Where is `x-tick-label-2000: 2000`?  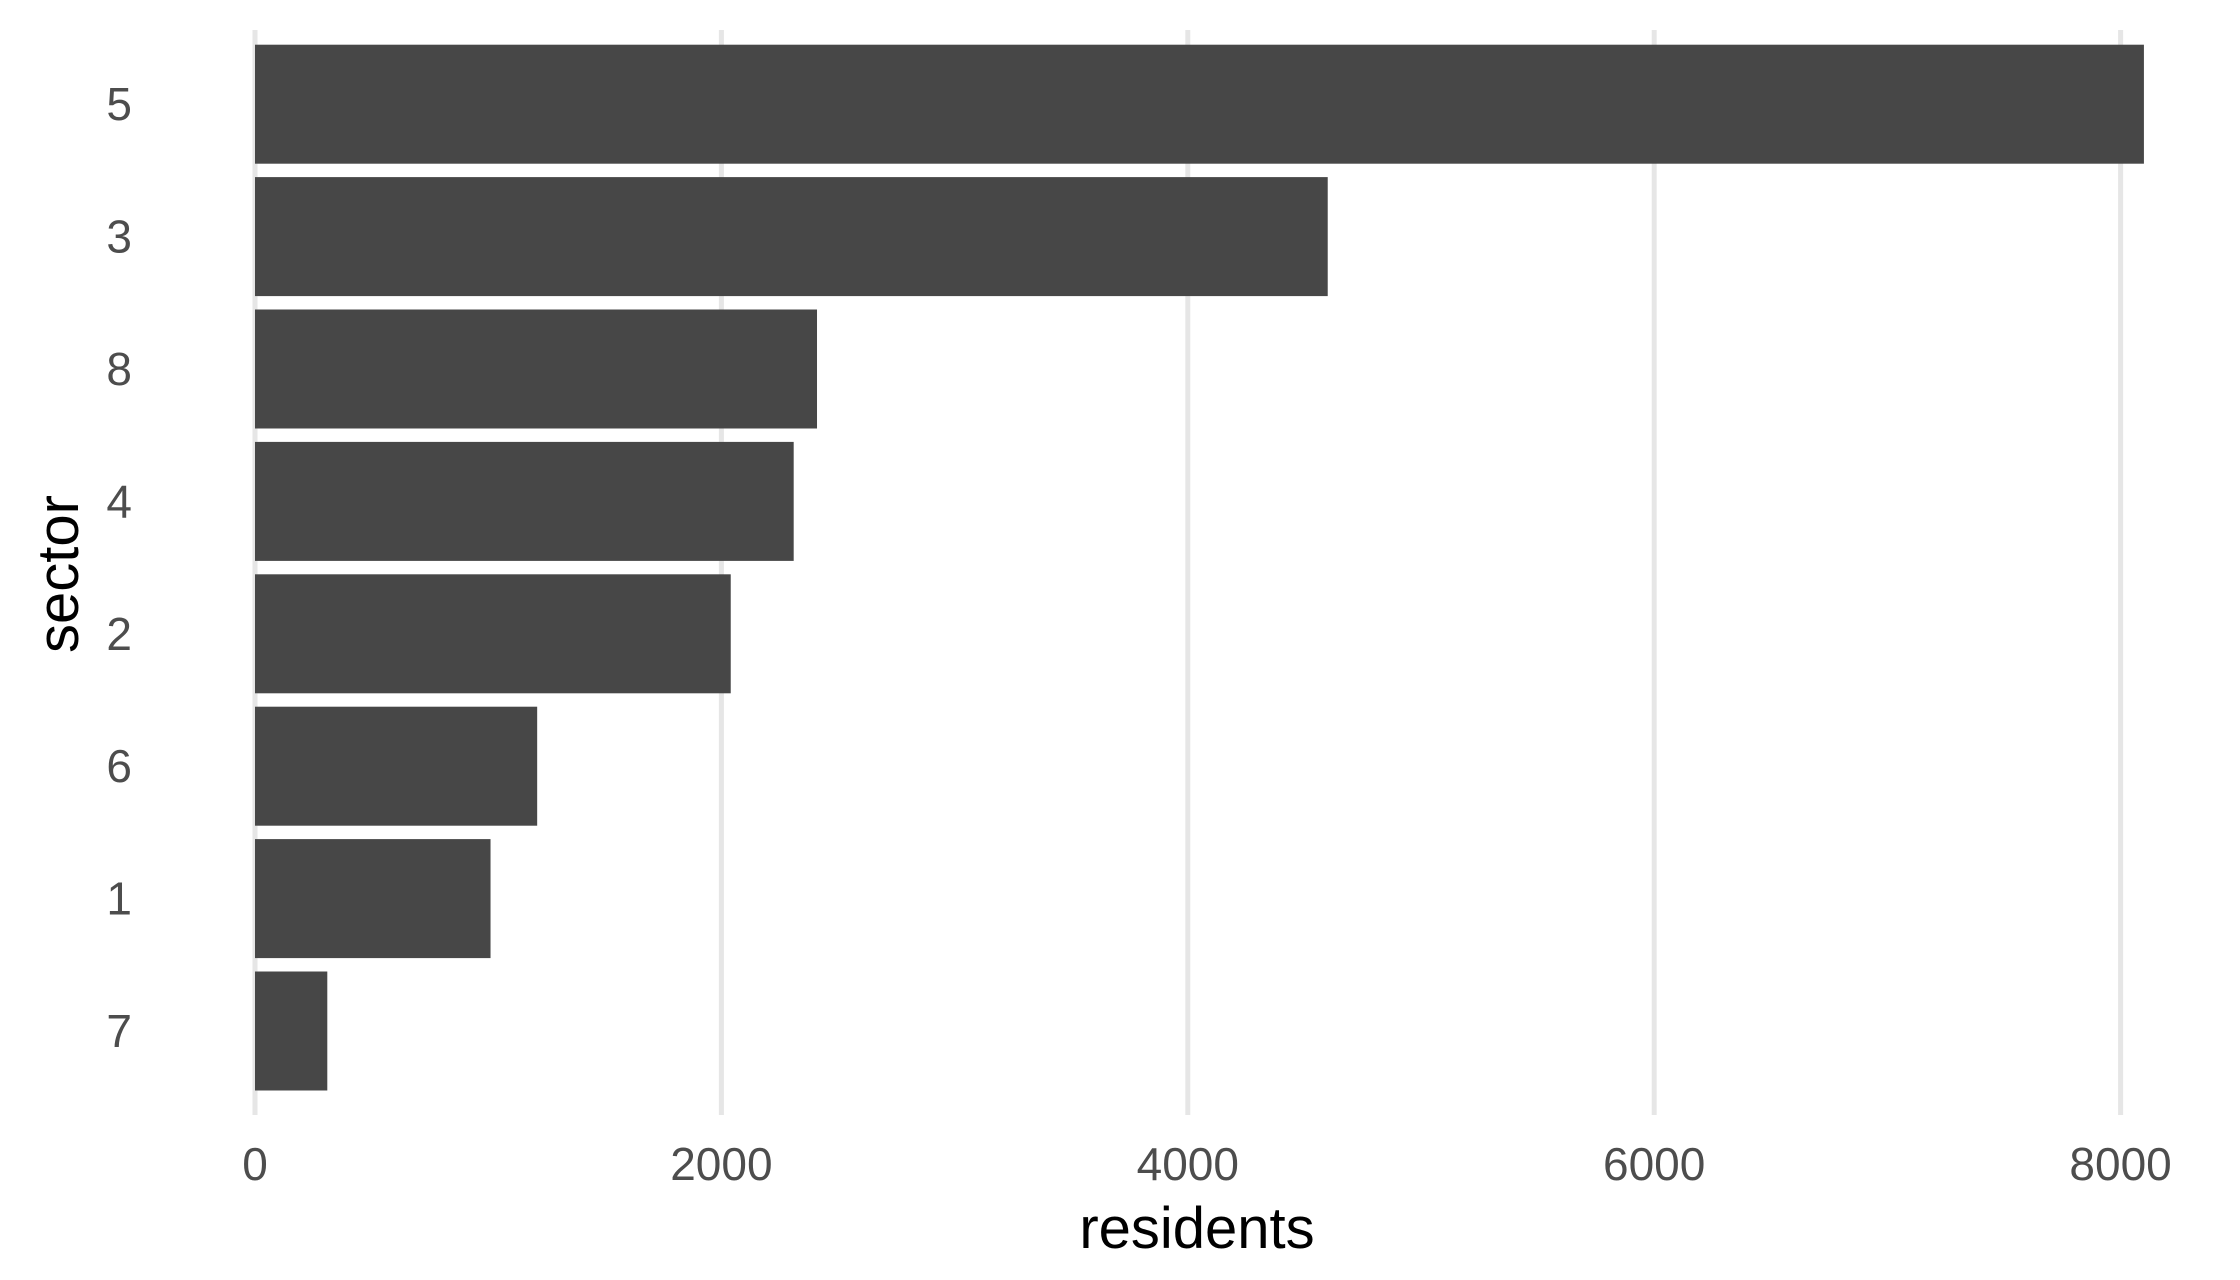
x-tick-label-2000: 2000 is located at coordinates (721, 1164).